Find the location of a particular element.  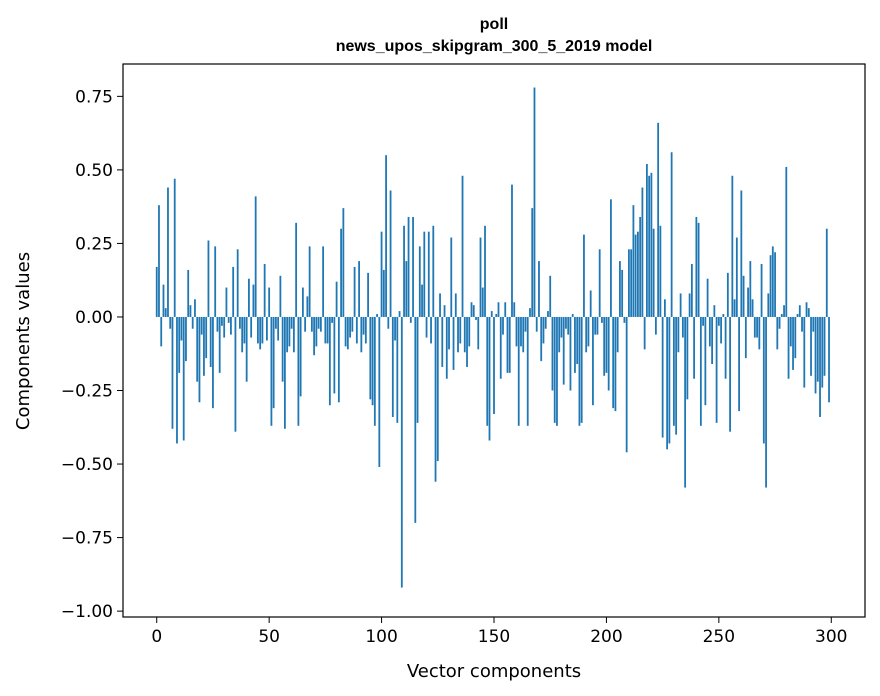

x-tick-label: 200 is located at coordinates (606, 637).